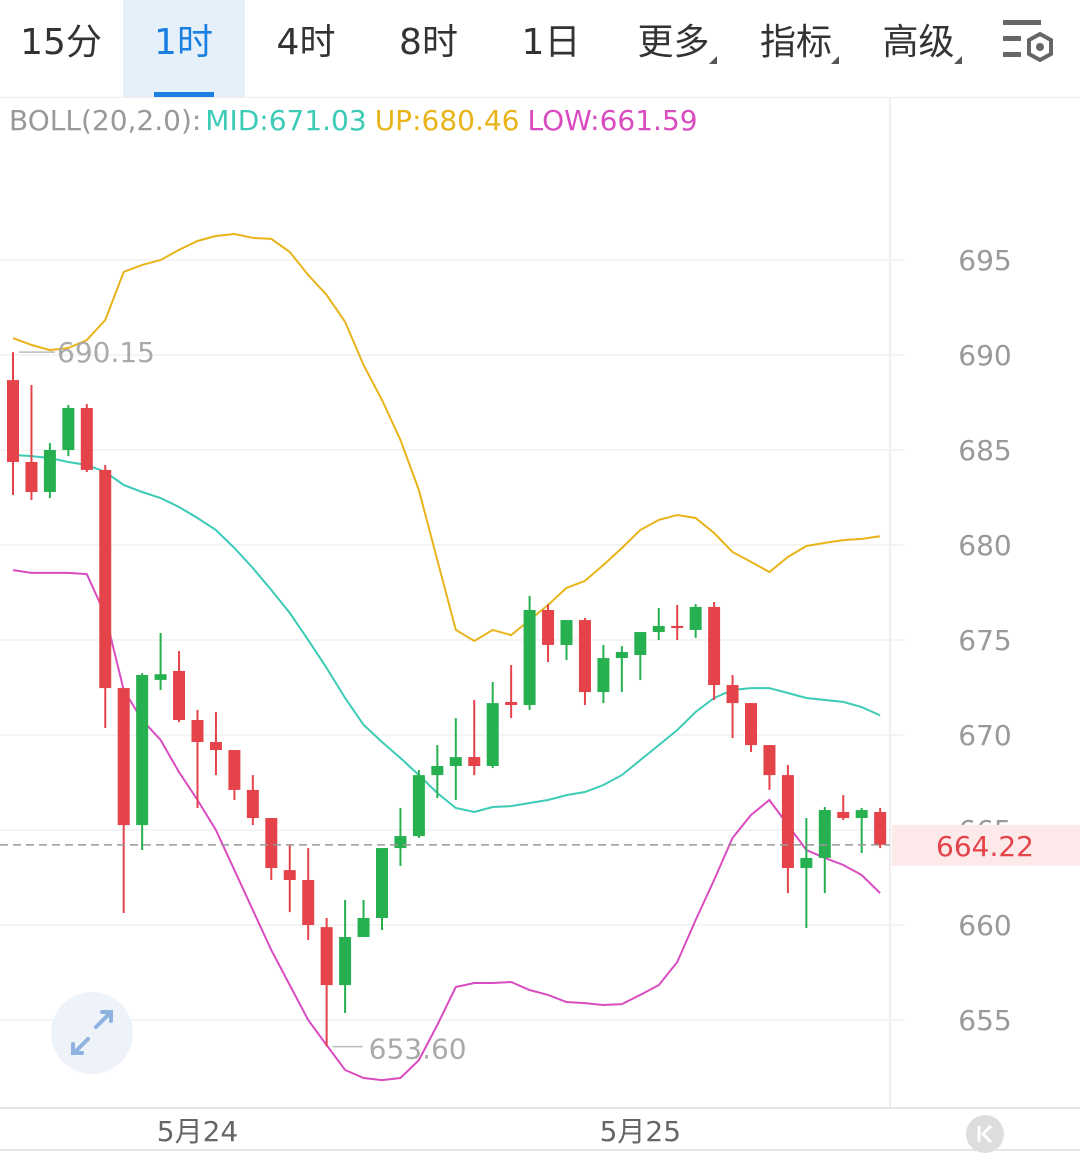 This screenshot has width=1080, height=1162. Describe the element at coordinates (551, 42) in the screenshot. I see `tab: 1日` at that location.